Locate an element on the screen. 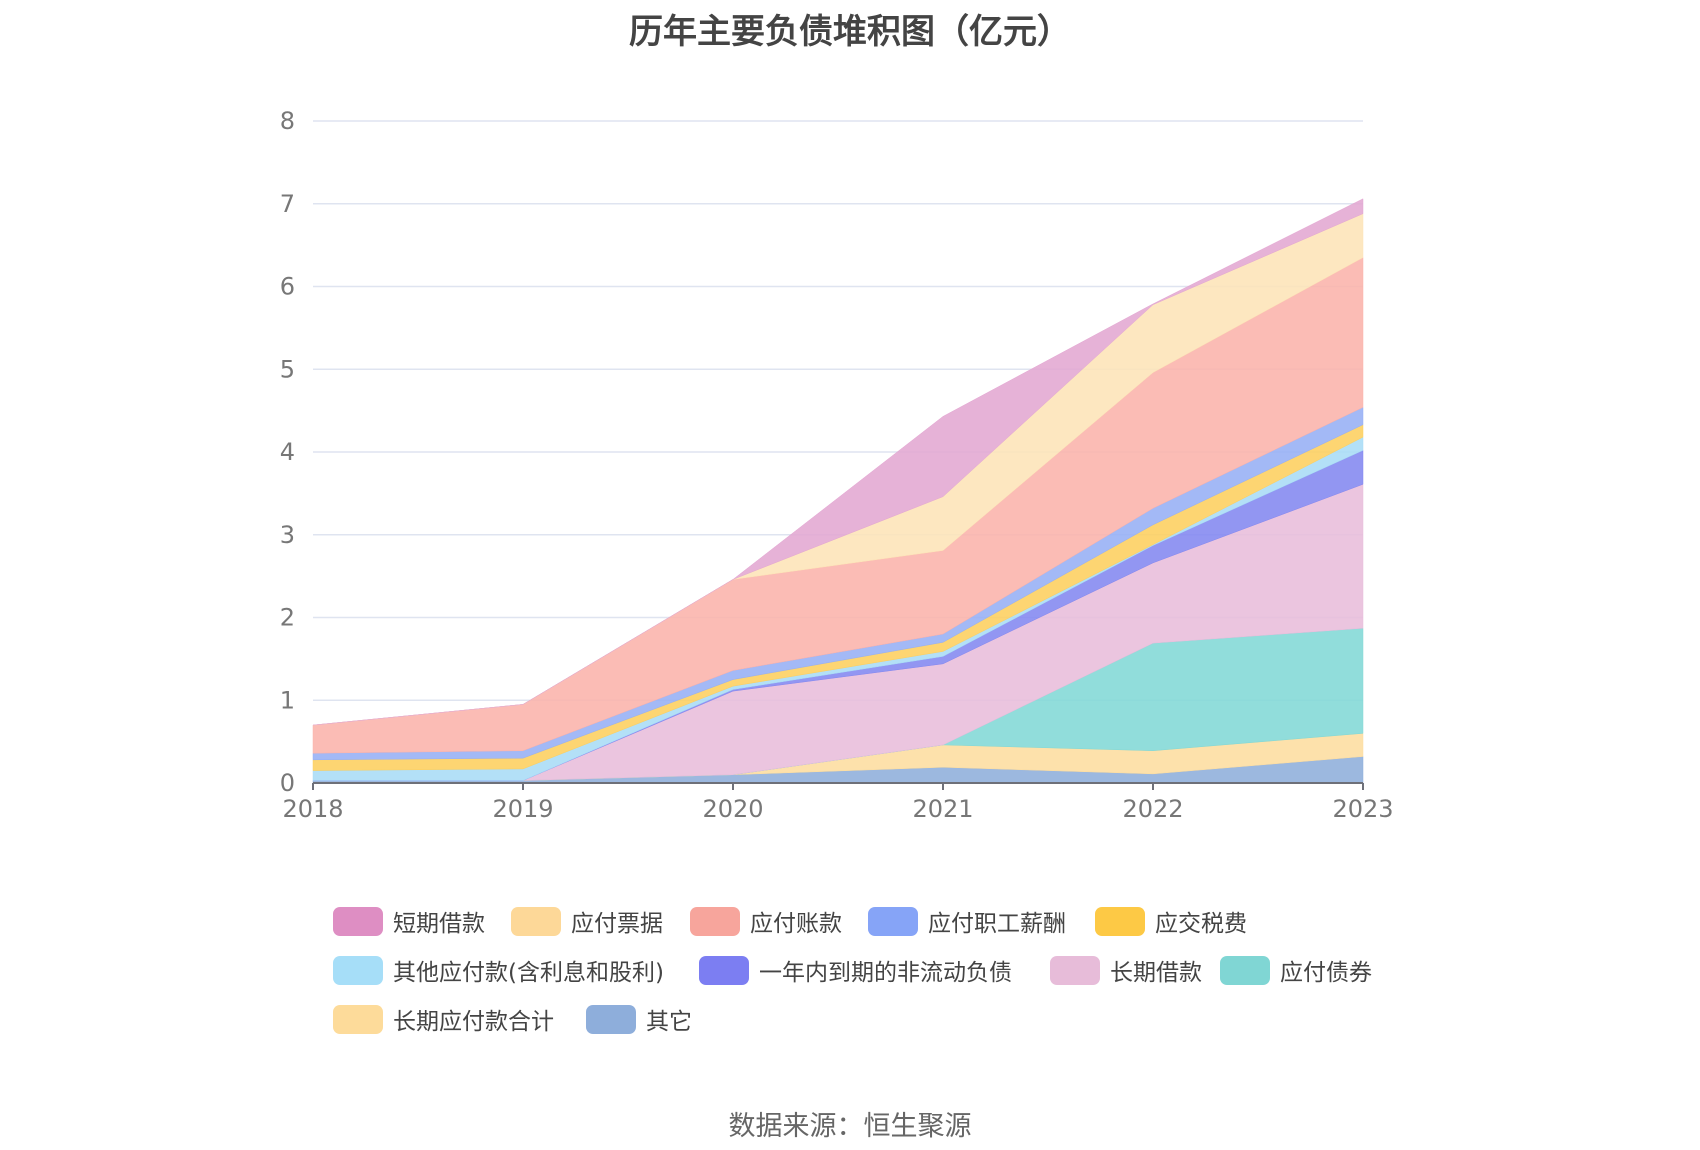 This screenshot has width=1700, height=1150. legend-item-应付账款: 应付账款 is located at coordinates (766, 921).